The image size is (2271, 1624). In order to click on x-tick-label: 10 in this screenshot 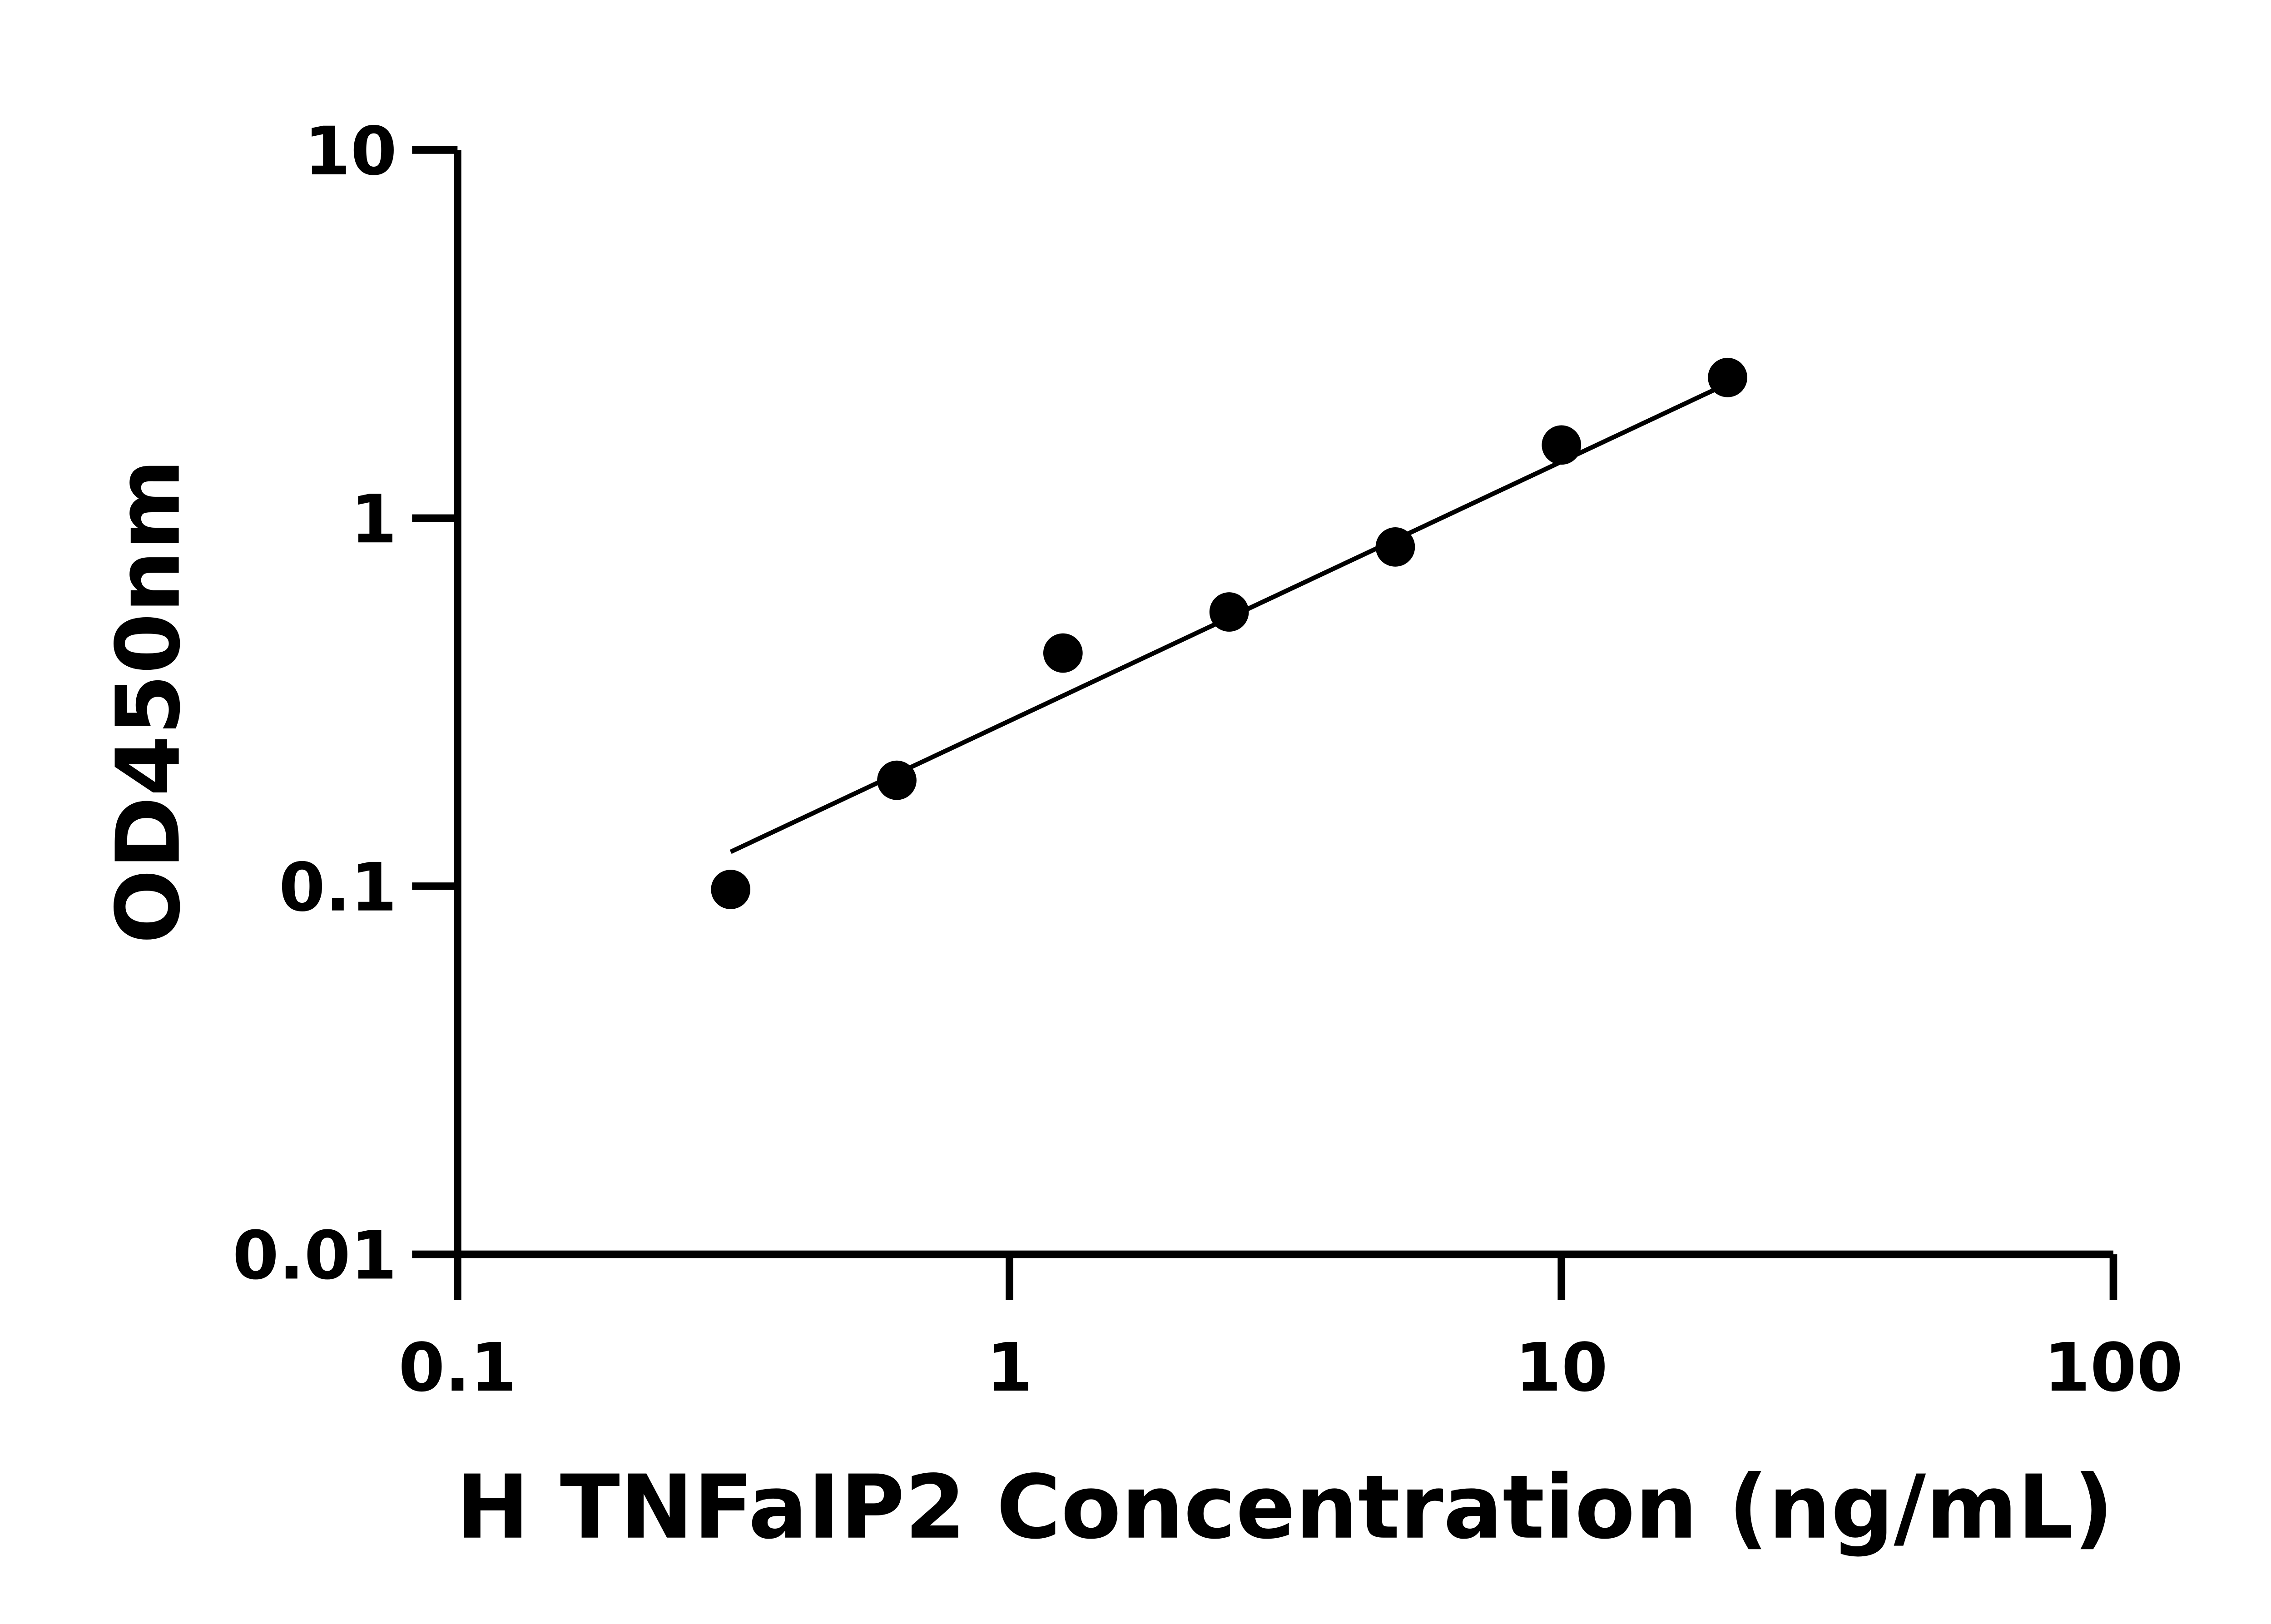, I will do `click(1561, 1367)`.